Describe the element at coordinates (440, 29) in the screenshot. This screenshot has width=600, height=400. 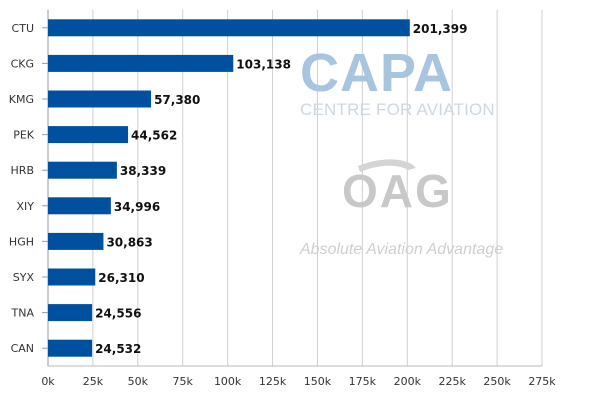
I see `data-label: 201,399` at that location.